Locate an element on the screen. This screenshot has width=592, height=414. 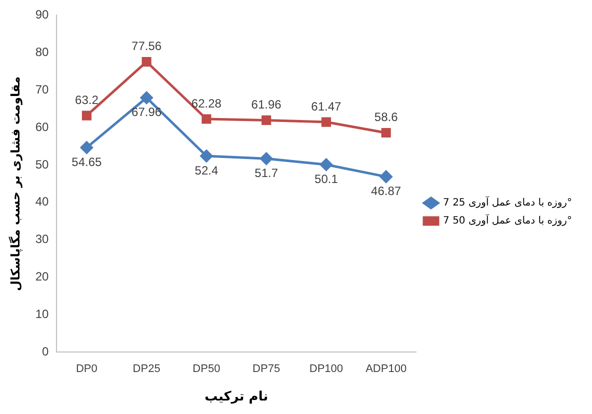
x-tick-label: ADP100 is located at coordinates (386, 368).